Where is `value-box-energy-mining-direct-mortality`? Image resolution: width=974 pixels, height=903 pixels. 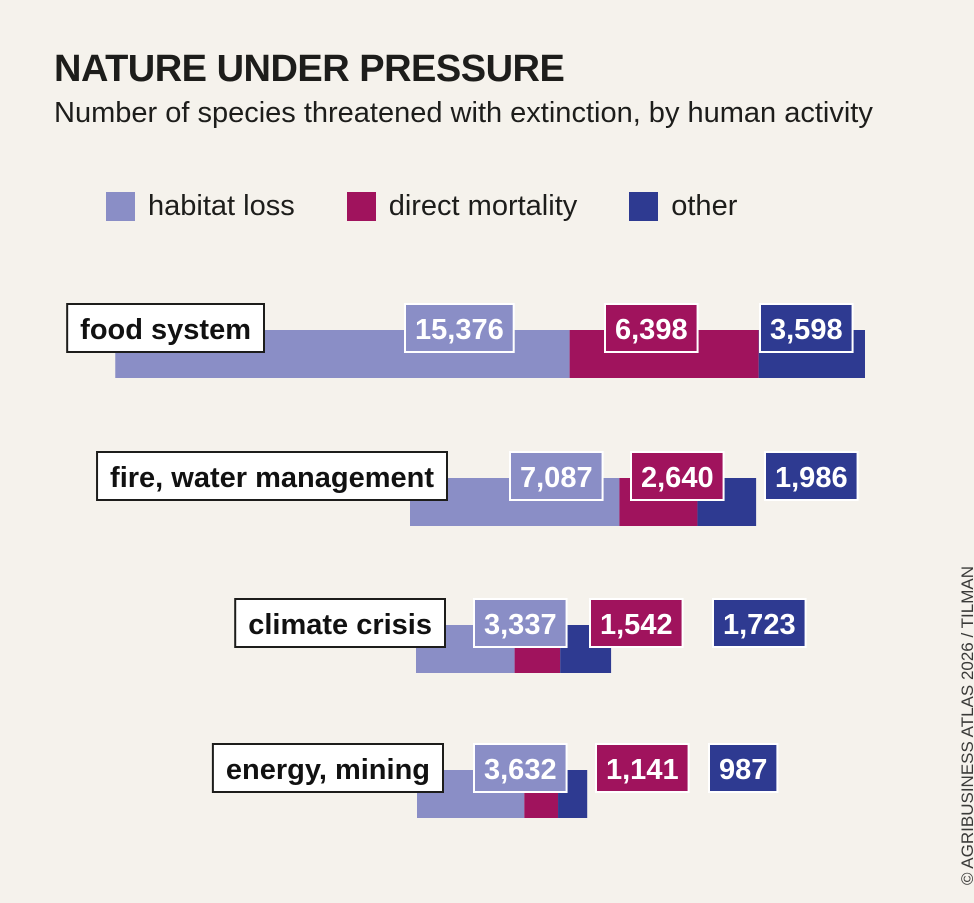 value-box-energy-mining-direct-mortality is located at coordinates (642, 768).